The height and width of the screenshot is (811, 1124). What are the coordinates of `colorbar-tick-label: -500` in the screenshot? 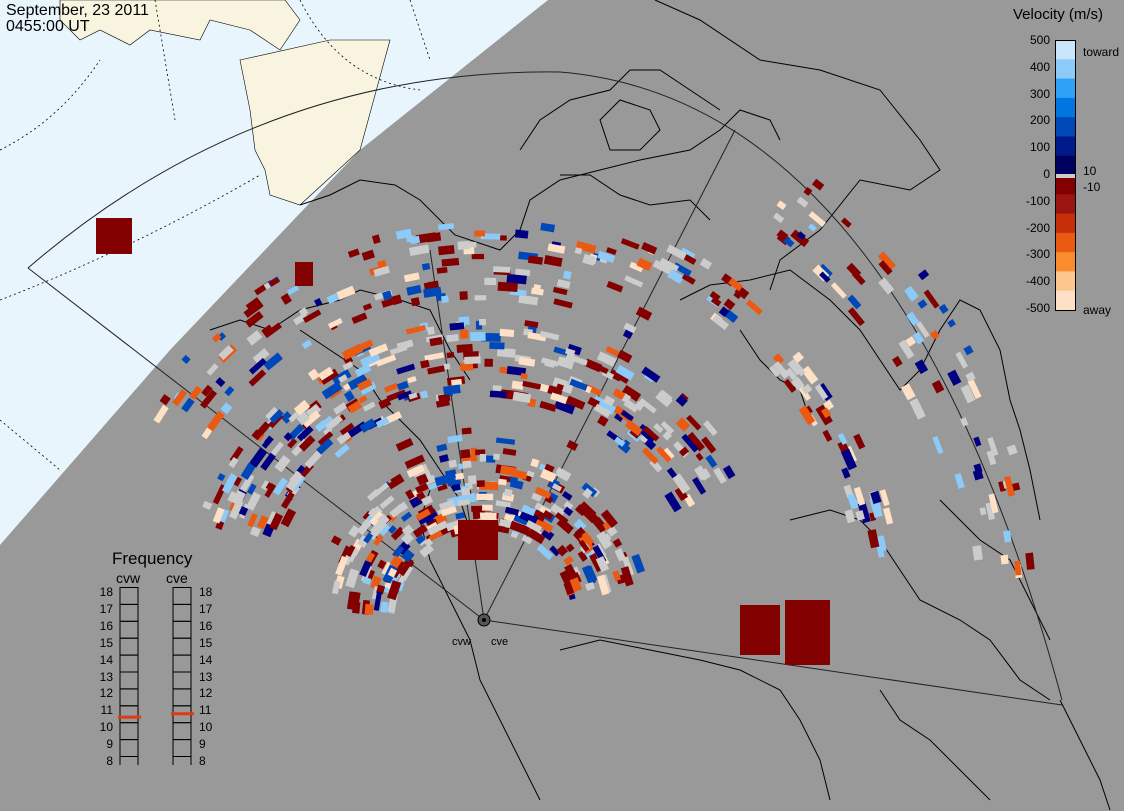 It's located at (1037, 308).